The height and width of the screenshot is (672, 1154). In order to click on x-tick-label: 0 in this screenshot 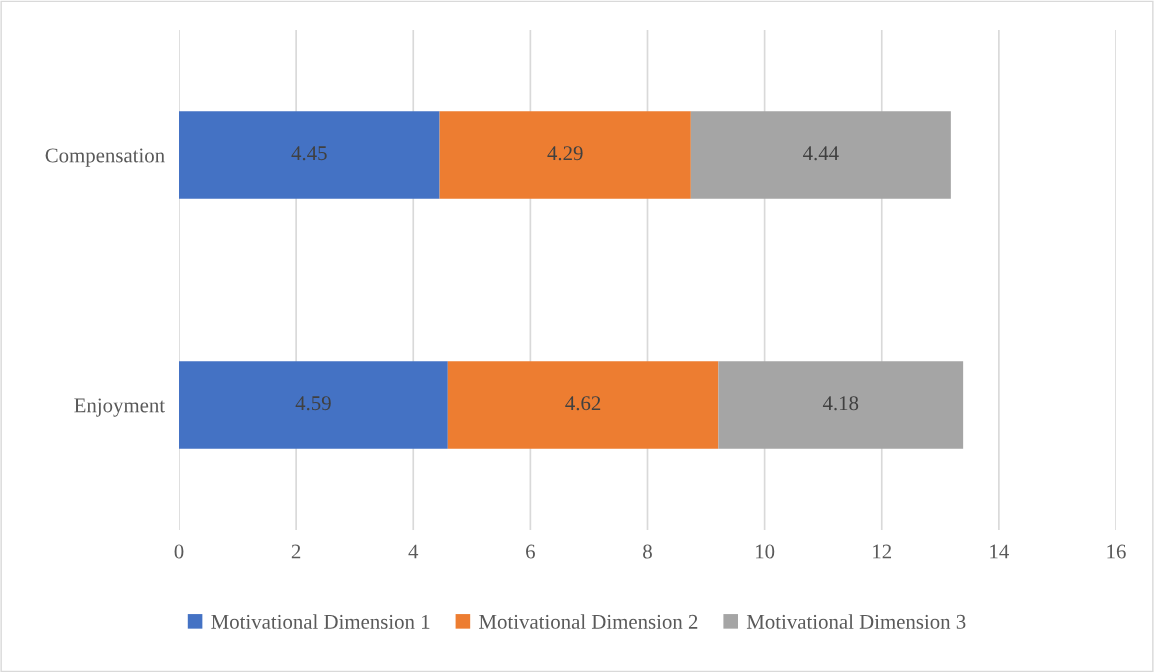, I will do `click(179, 551)`.